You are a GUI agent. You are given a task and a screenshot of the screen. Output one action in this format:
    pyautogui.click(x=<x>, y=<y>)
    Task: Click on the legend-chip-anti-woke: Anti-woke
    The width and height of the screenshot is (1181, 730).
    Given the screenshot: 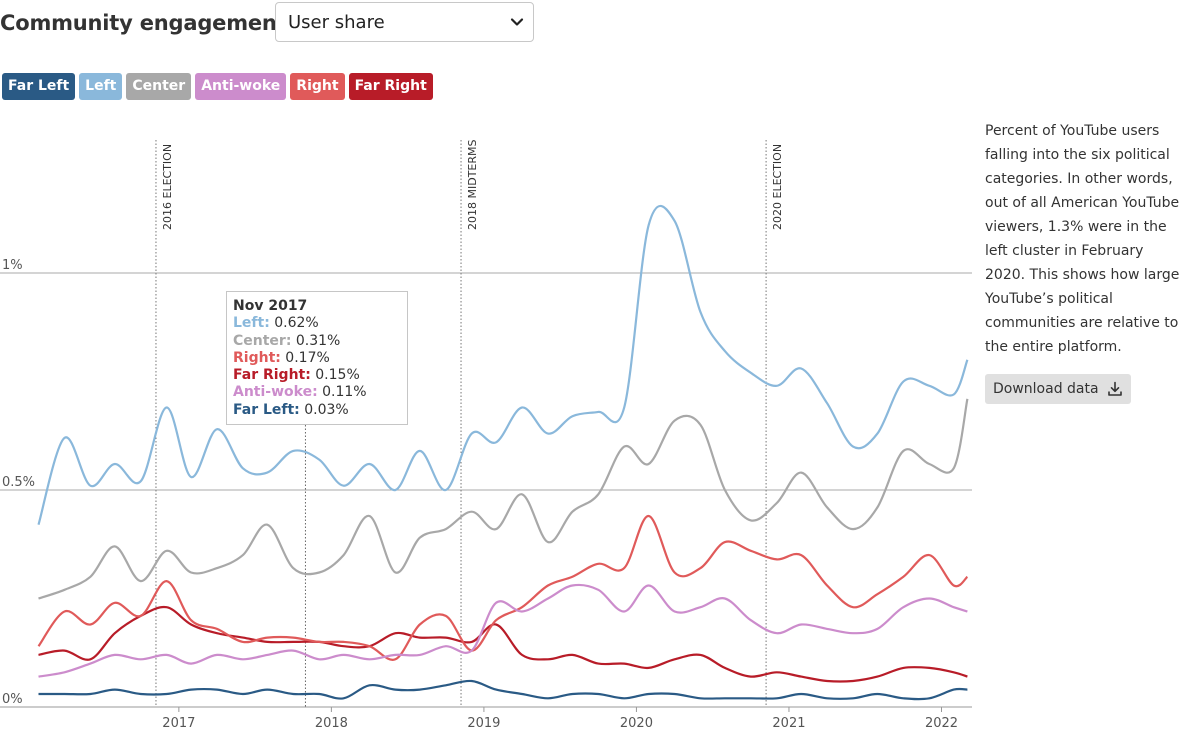 What is the action you would take?
    pyautogui.click(x=241, y=86)
    